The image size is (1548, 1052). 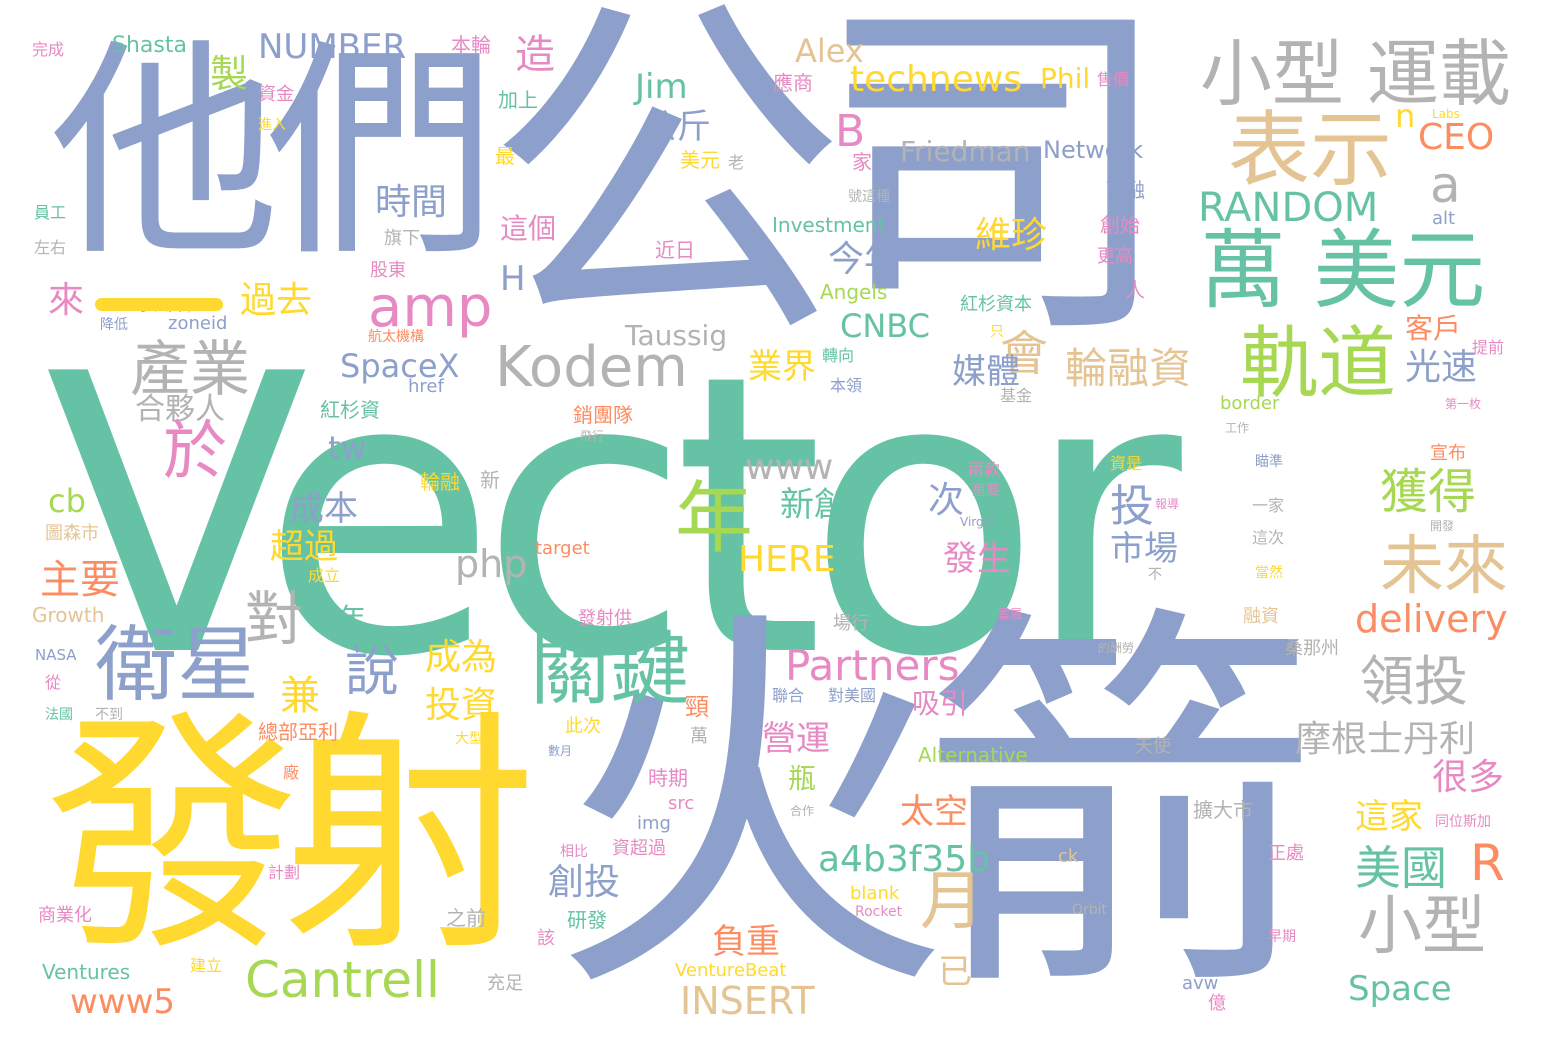 I want to click on word: 左右, so click(x=50, y=247).